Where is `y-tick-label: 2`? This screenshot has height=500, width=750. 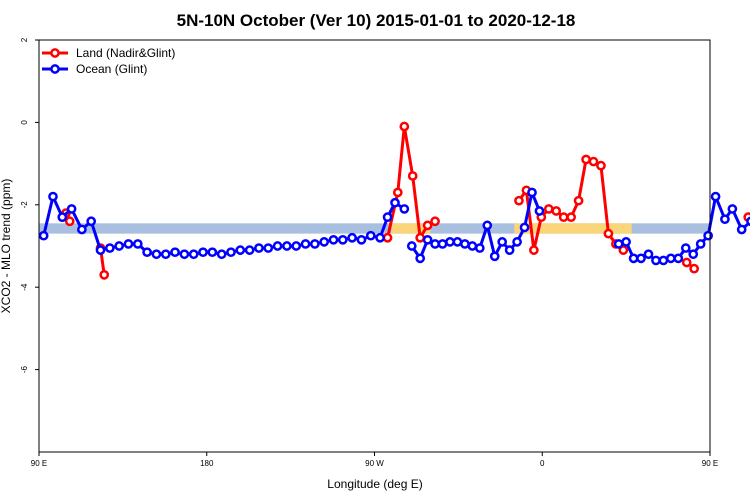 y-tick-label: 2 is located at coordinates (24, 39).